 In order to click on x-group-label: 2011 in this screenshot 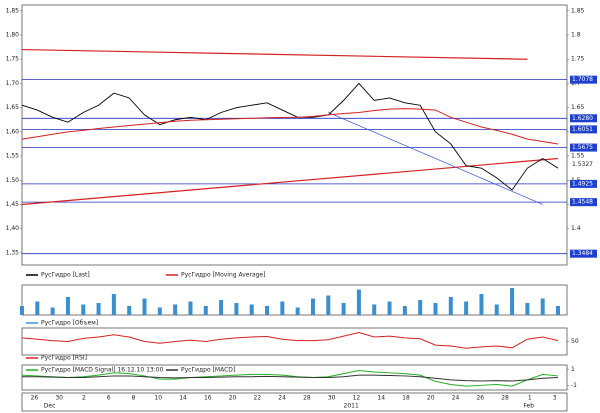, I will do `click(351, 406)`.